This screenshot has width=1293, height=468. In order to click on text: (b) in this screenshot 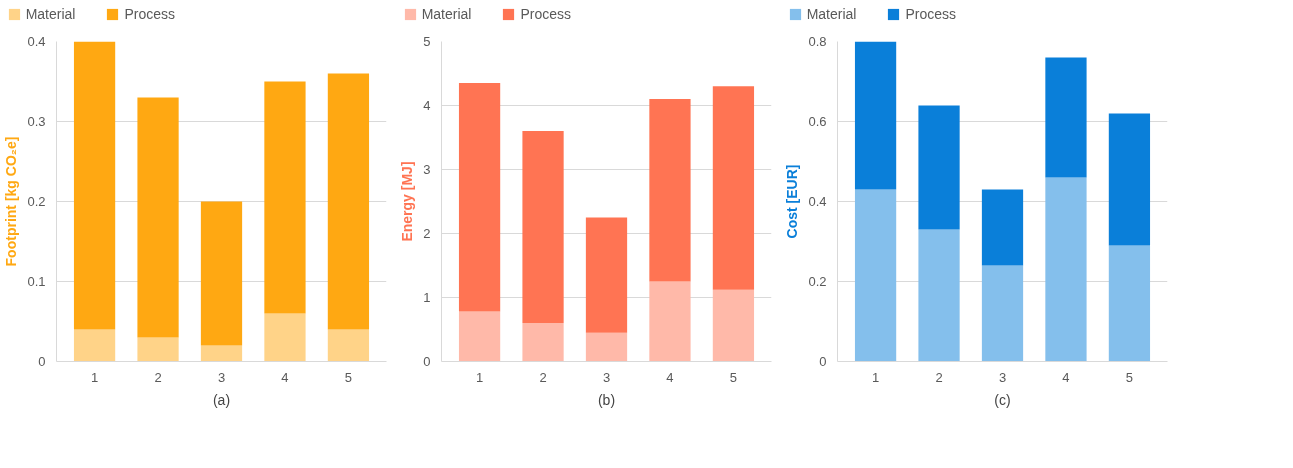, I will do `click(606, 399)`.